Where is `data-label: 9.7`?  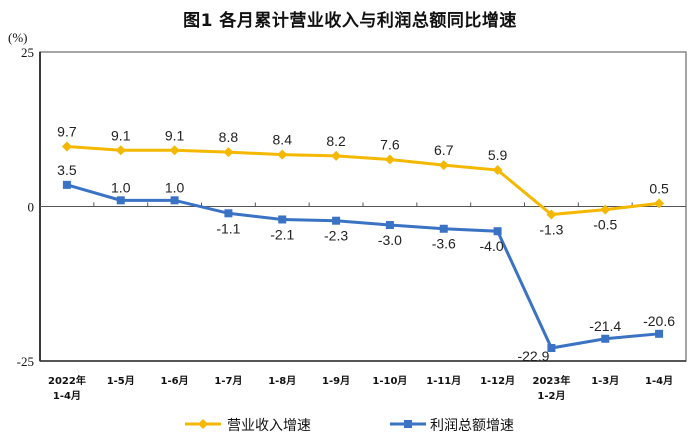
data-label: 9.7 is located at coordinates (67, 132).